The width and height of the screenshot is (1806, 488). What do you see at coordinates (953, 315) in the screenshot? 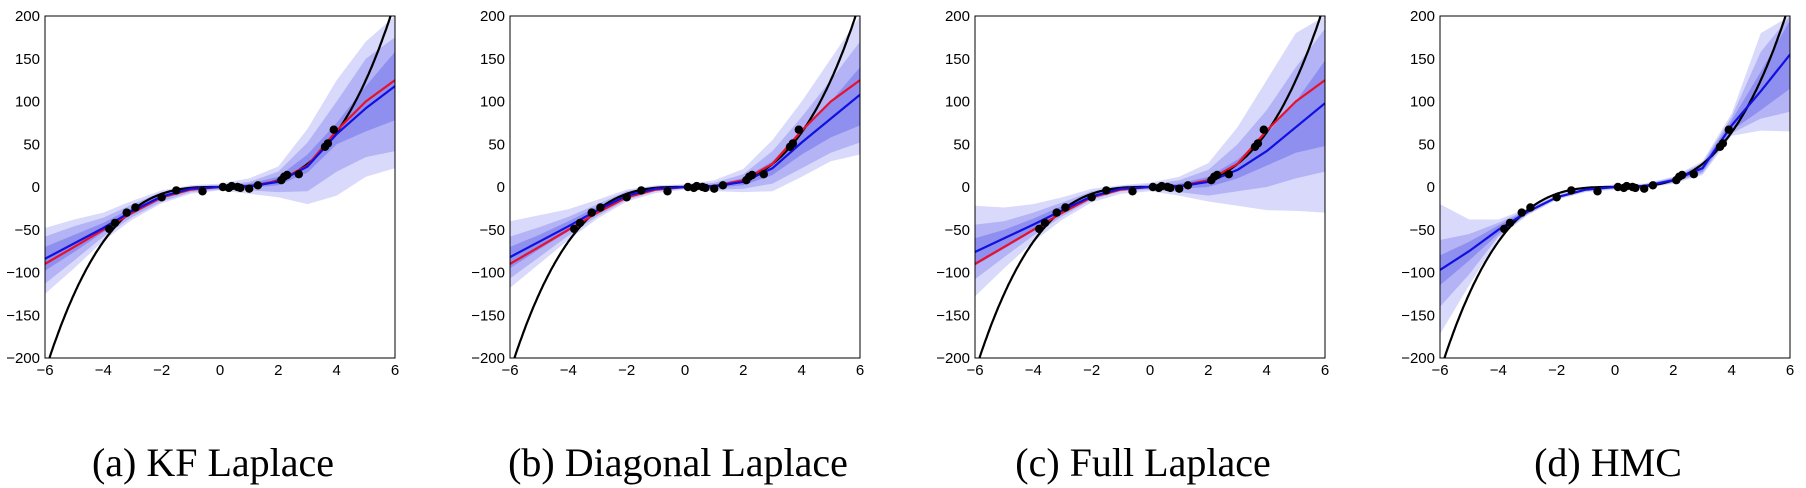
I see `y-tick-label: −150` at bounding box center [953, 315].